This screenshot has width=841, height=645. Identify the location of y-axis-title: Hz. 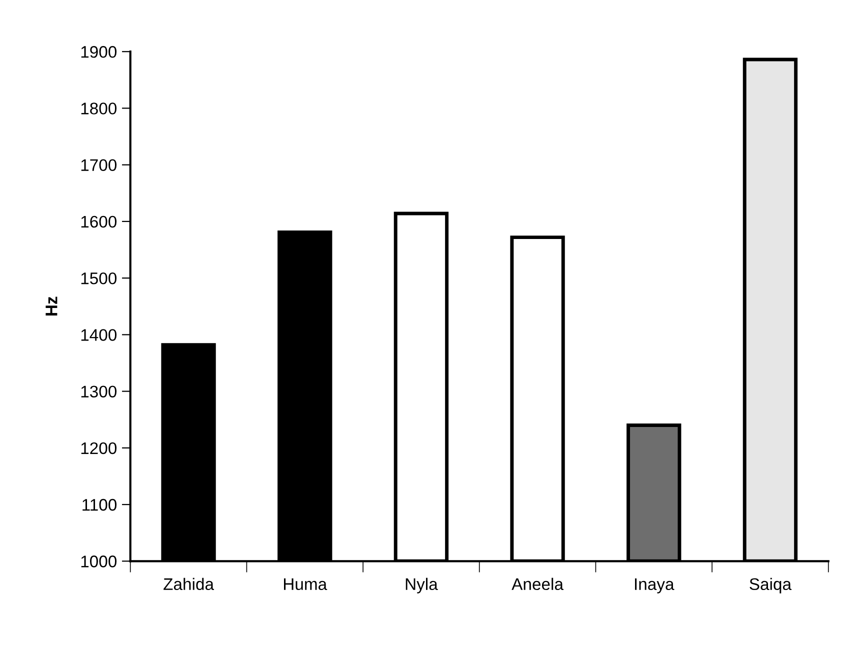
(52, 306).